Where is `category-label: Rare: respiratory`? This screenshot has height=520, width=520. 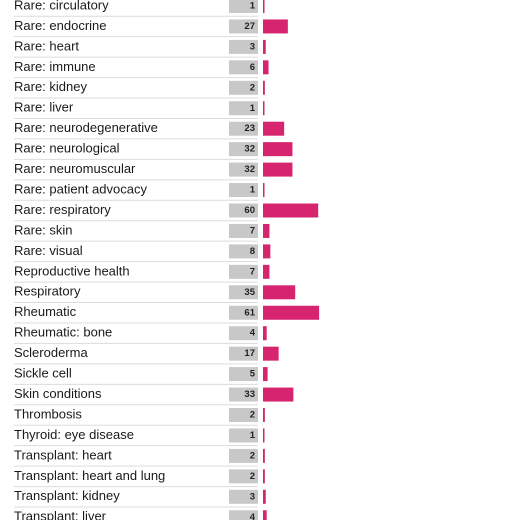
category-label: Rare: respiratory is located at coordinates (62, 209).